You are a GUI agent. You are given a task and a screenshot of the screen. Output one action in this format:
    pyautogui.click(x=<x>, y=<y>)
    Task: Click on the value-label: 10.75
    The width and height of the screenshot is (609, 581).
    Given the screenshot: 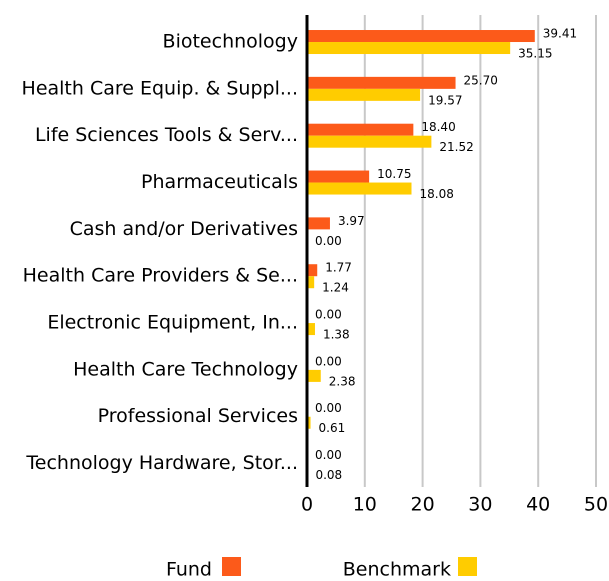 What is the action you would take?
    pyautogui.click(x=394, y=174)
    